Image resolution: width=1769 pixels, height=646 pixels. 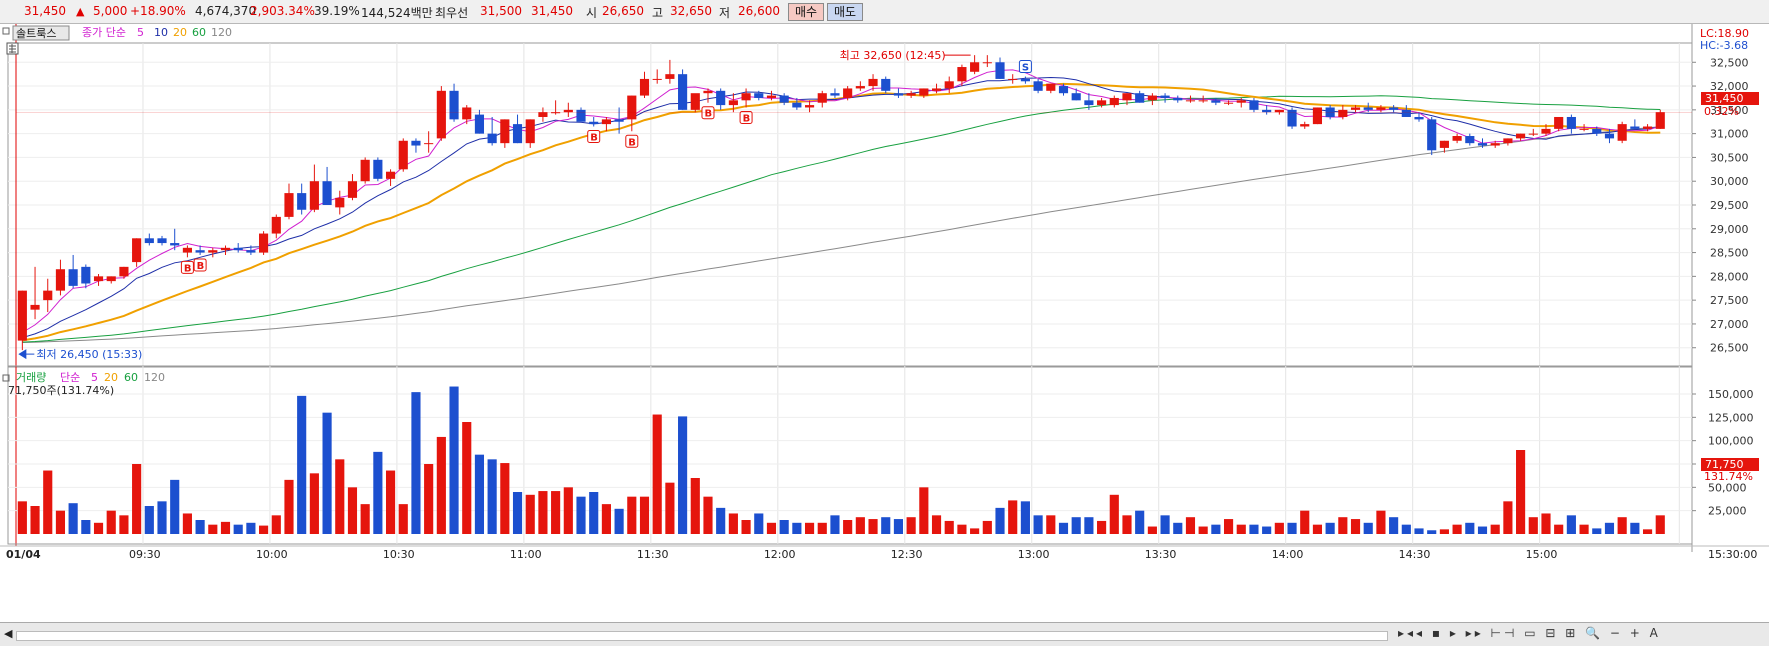 I want to click on trade-amount: 144,524백만, so click(x=397, y=13).